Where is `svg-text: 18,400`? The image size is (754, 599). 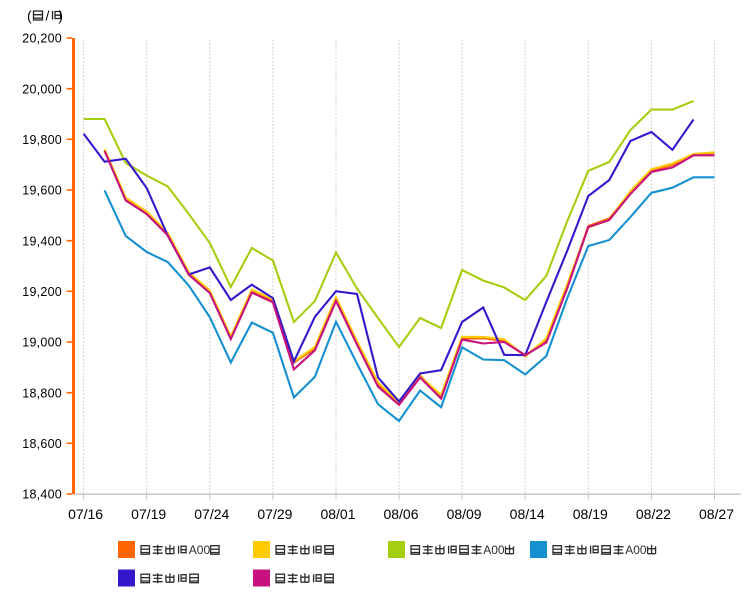
svg-text: 18,400 is located at coordinates (42, 495).